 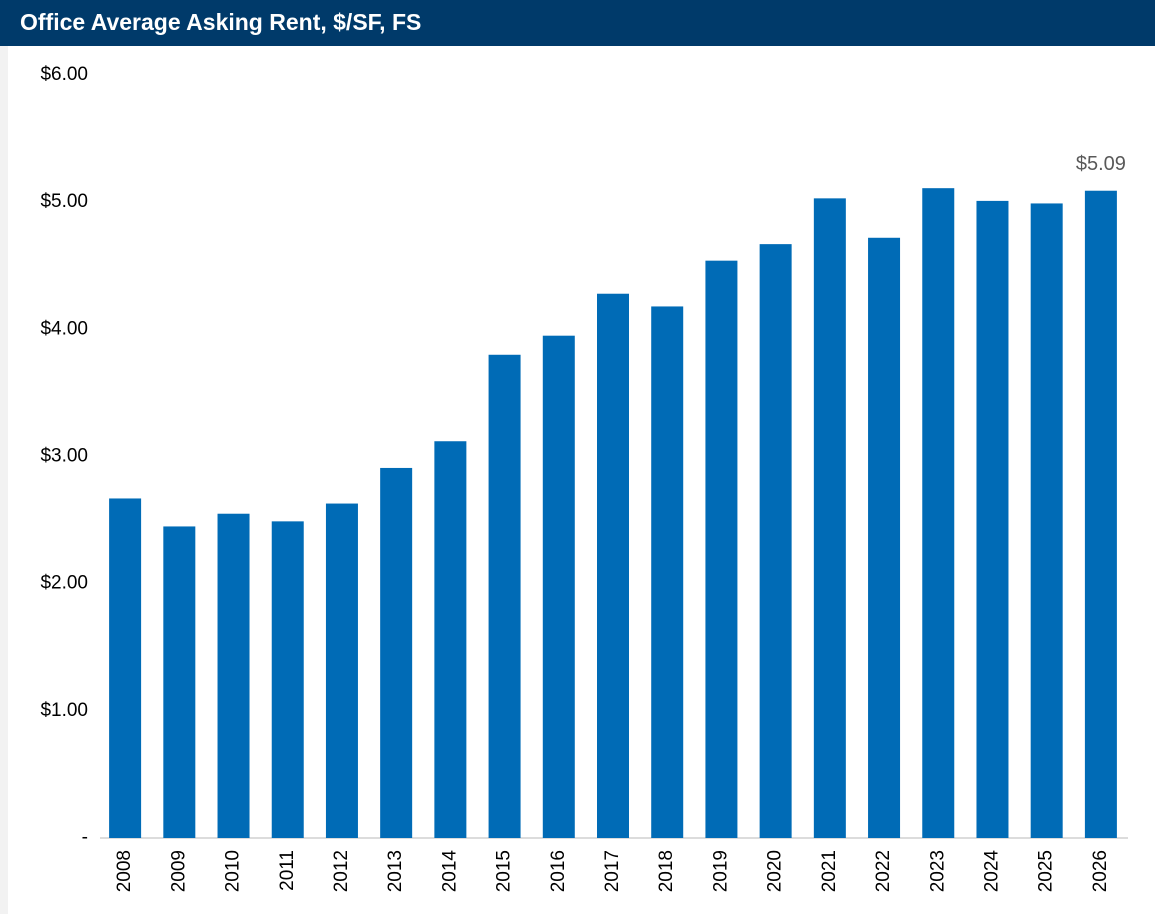 What do you see at coordinates (577, 23) in the screenshot?
I see `header-bar` at bounding box center [577, 23].